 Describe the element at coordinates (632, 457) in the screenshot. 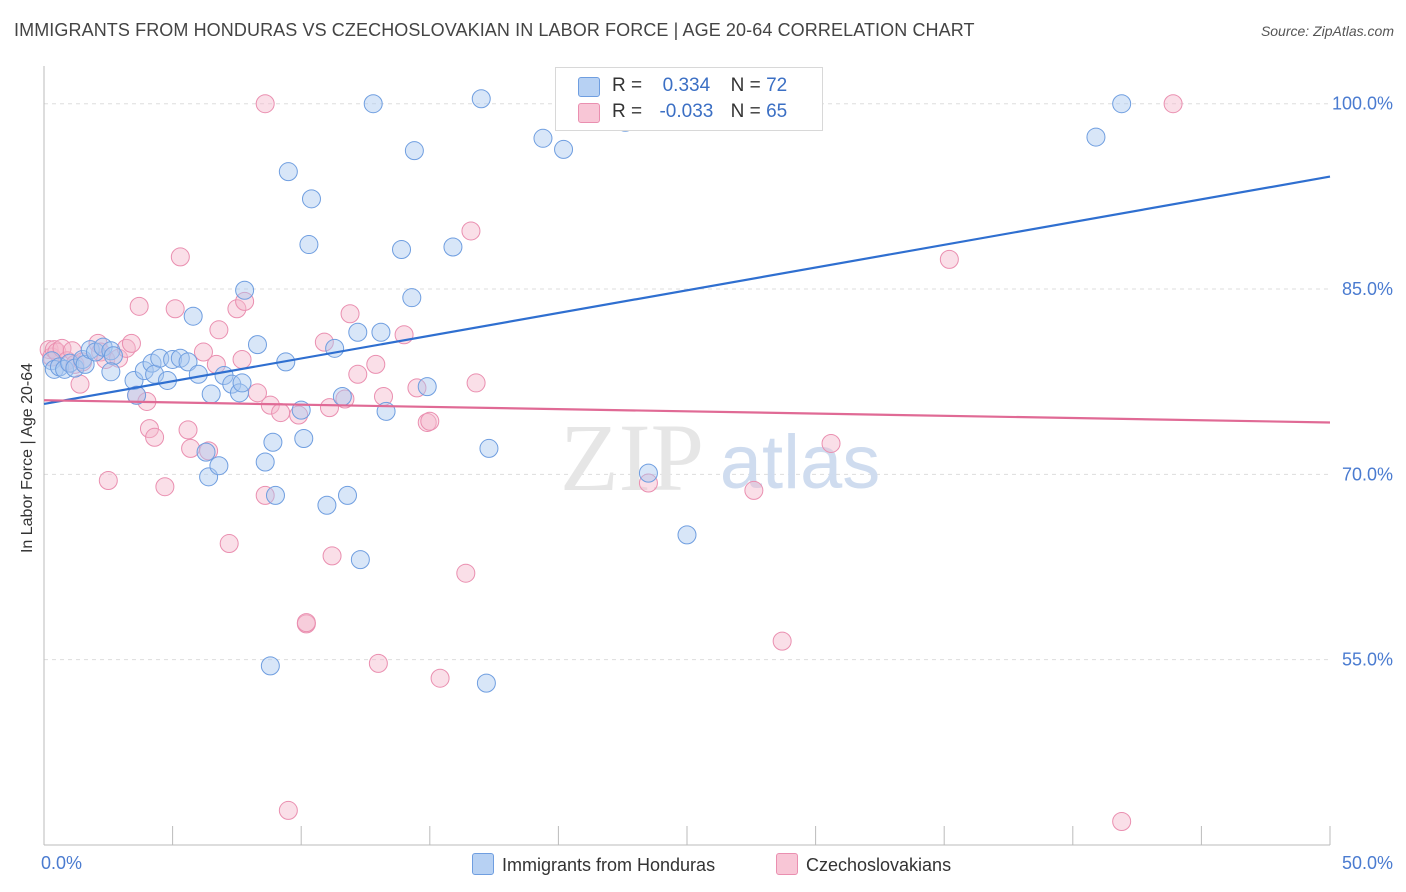

I see `watermark-zip: ZIP` at that location.